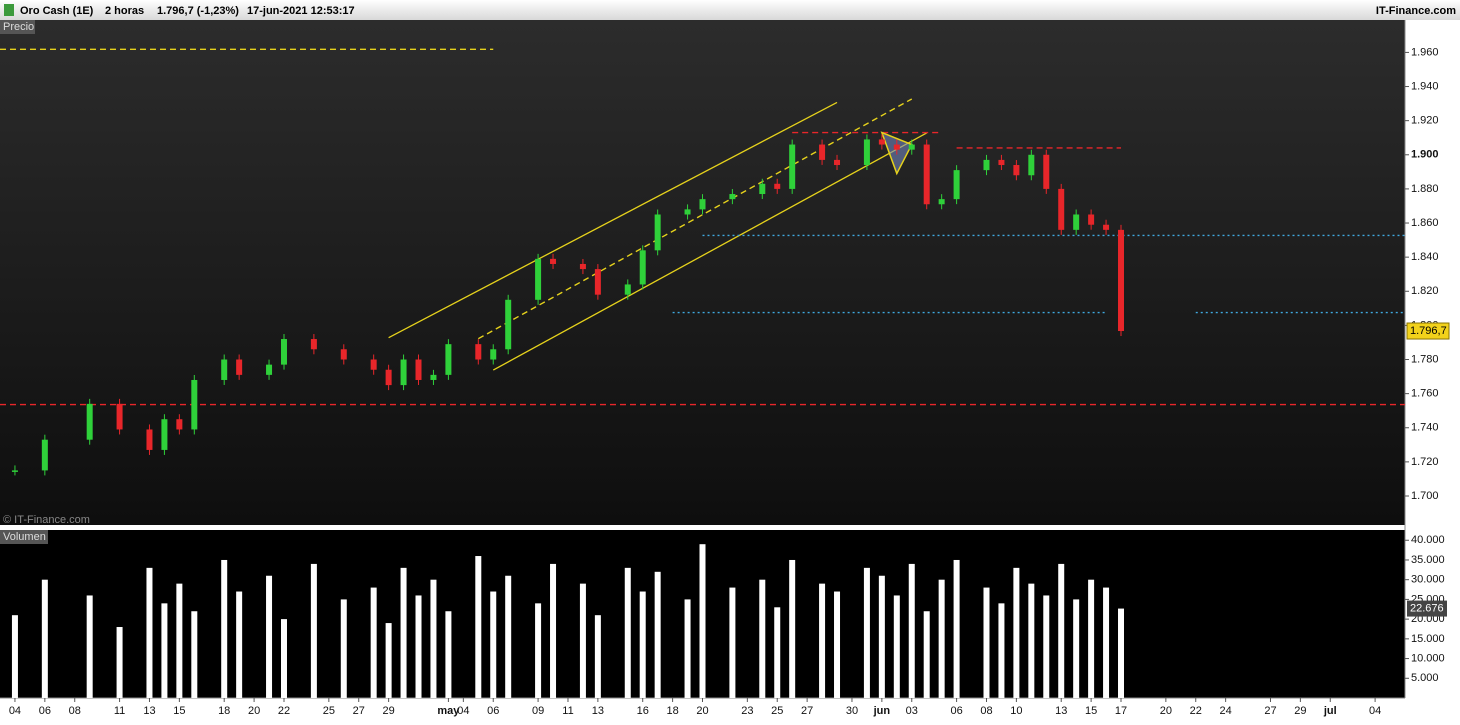  What do you see at coordinates (57, 11) in the screenshot?
I see `symbol: Oro Cash (1E)` at bounding box center [57, 11].